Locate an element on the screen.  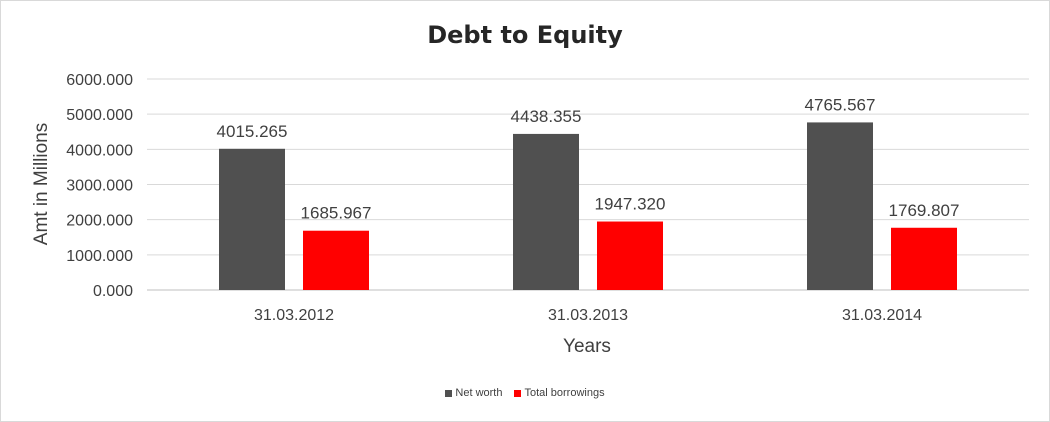
y-tick-label: 3000.000 is located at coordinates (99, 186).